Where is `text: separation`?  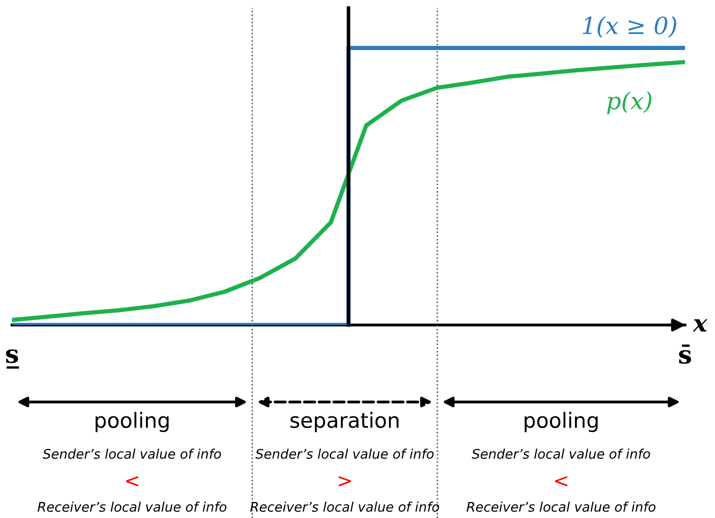 text: separation is located at coordinates (344, 422).